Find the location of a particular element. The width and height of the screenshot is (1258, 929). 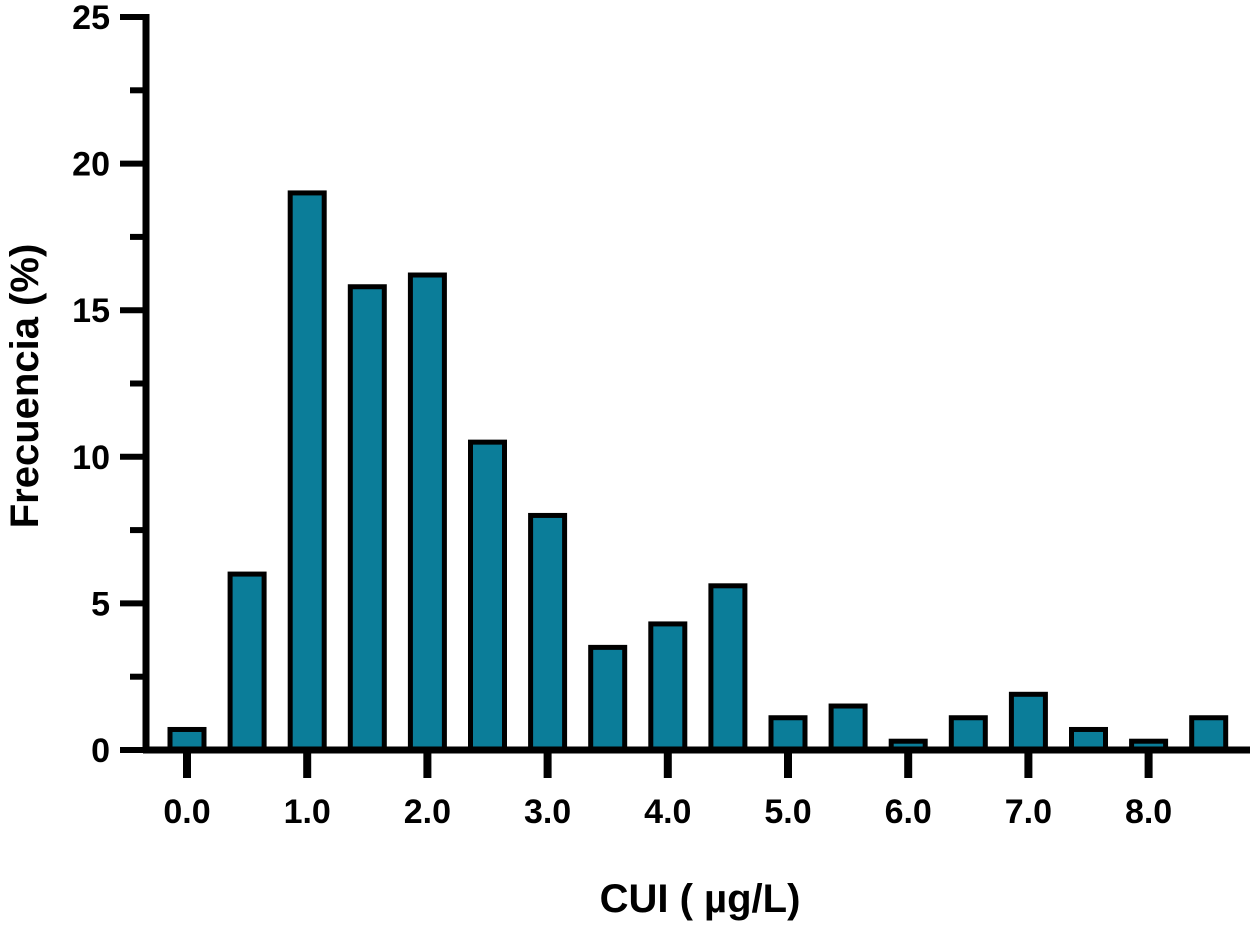

x-axis-title: CUI ( µg/L) is located at coordinates (700, 899).